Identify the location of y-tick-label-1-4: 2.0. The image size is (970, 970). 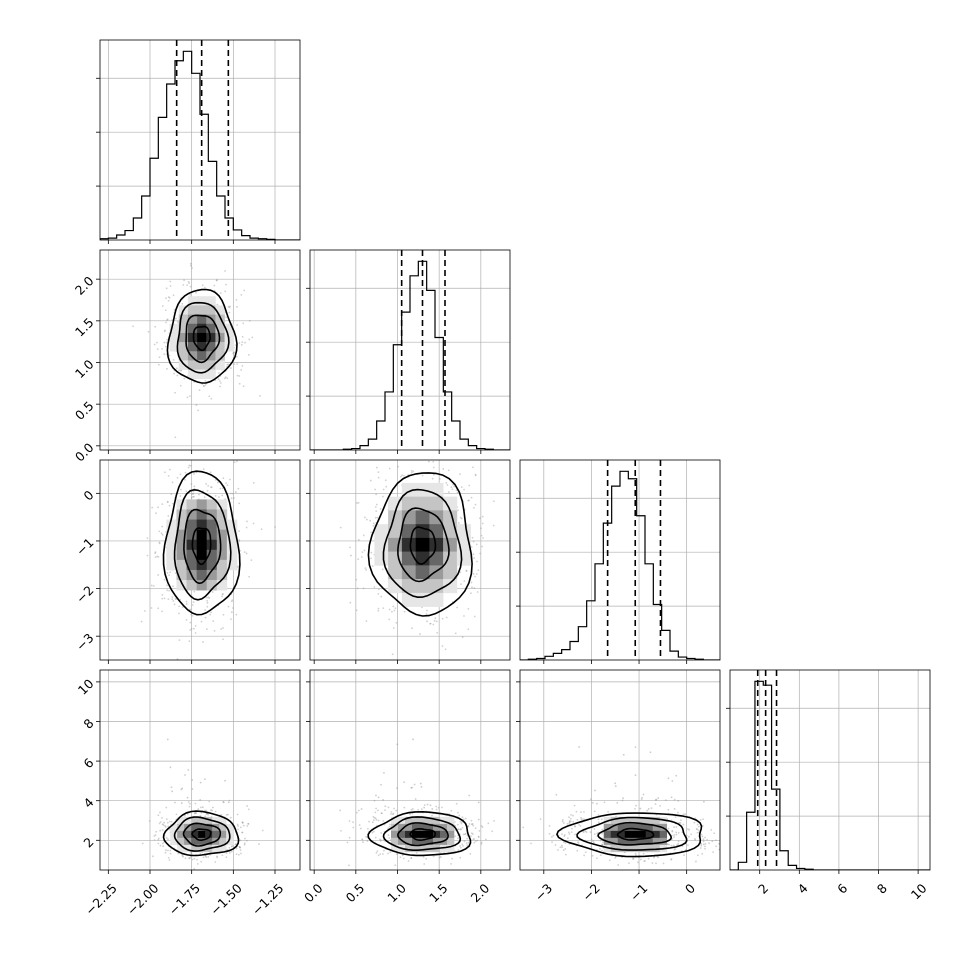
(84, 285).